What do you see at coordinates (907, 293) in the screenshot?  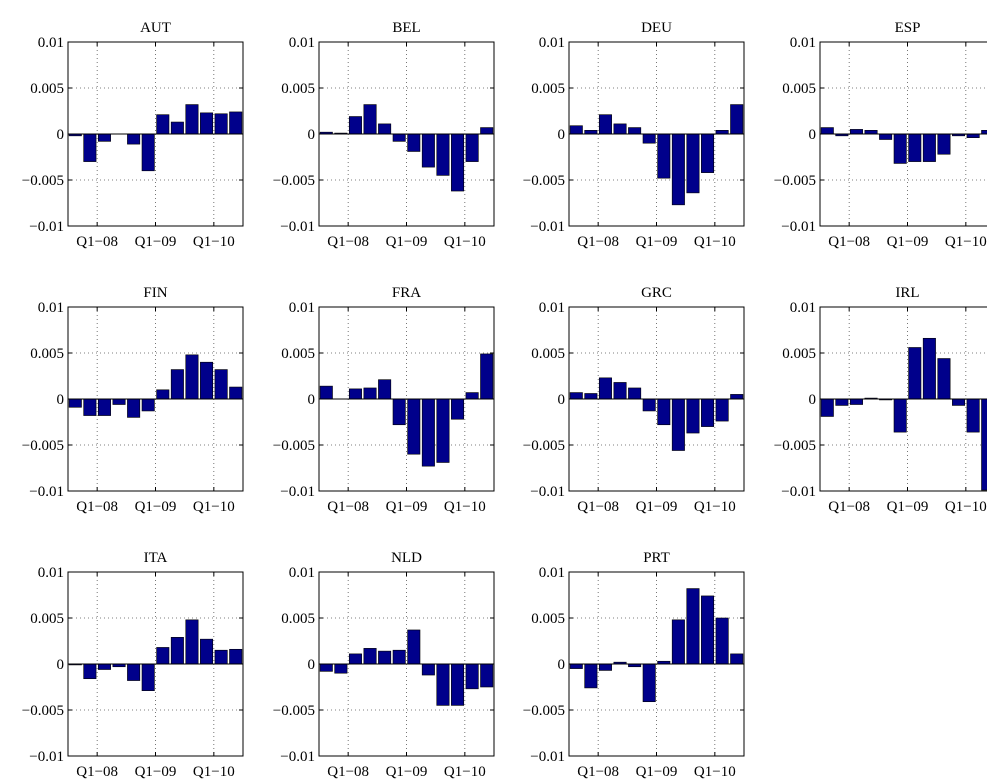 I see `panel-title: IRL` at bounding box center [907, 293].